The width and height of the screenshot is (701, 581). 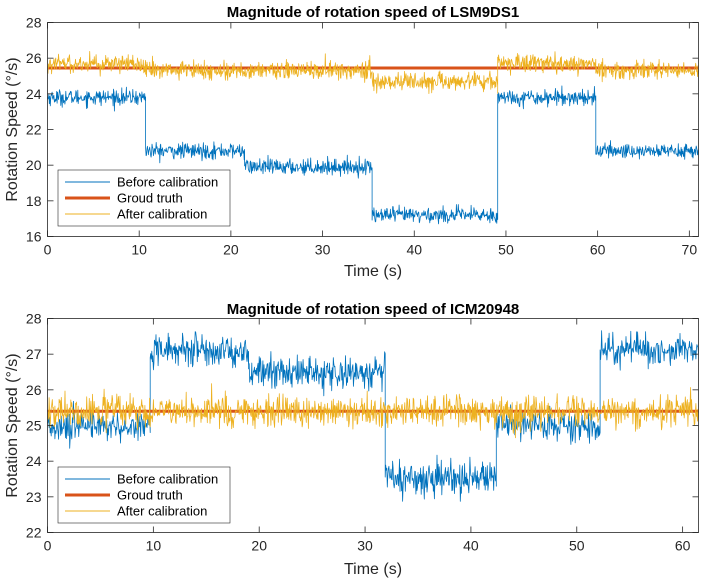 What do you see at coordinates (373, 309) in the screenshot?
I see `chart-title: Magnitude of rotation speed of ICM20948` at bounding box center [373, 309].